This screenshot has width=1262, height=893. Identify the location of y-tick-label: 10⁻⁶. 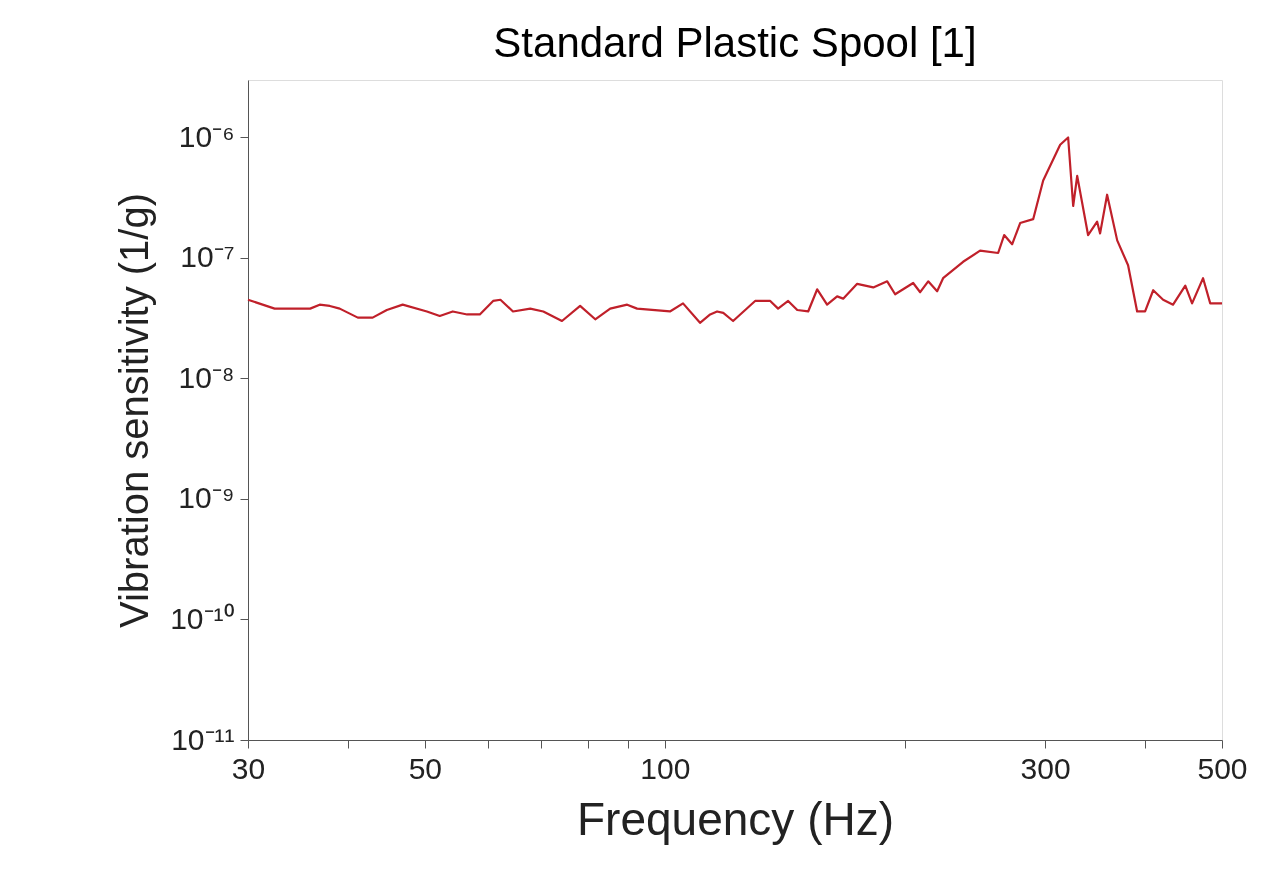
(206, 136).